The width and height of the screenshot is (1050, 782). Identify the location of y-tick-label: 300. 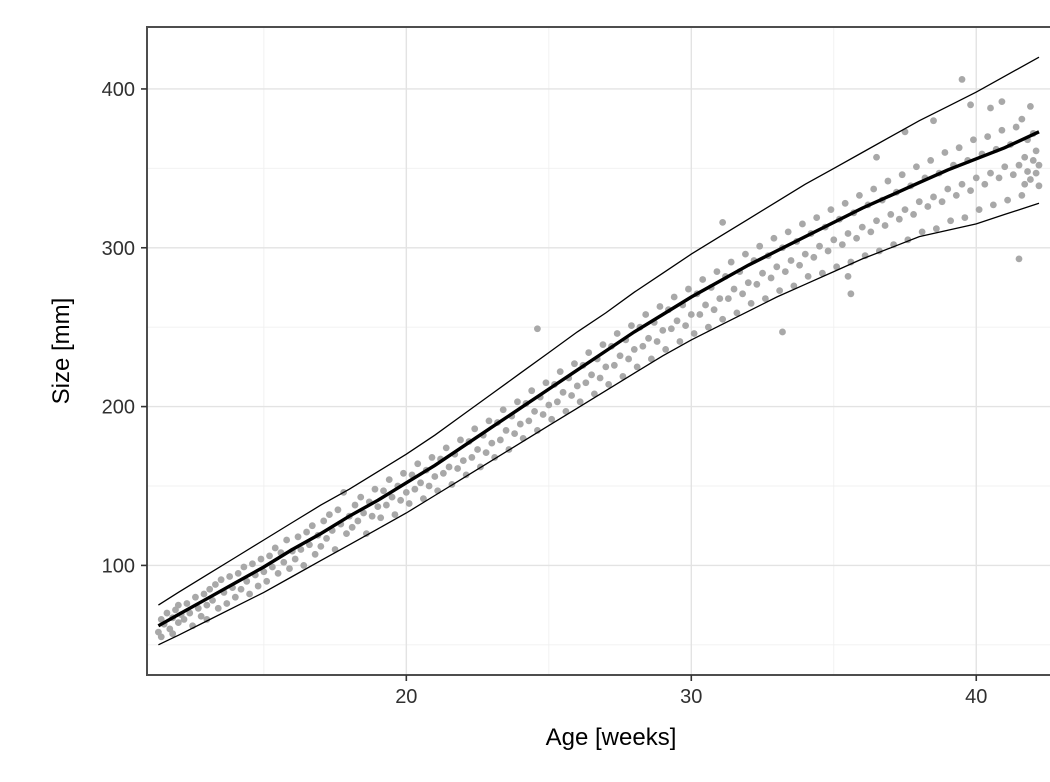
(118, 249).